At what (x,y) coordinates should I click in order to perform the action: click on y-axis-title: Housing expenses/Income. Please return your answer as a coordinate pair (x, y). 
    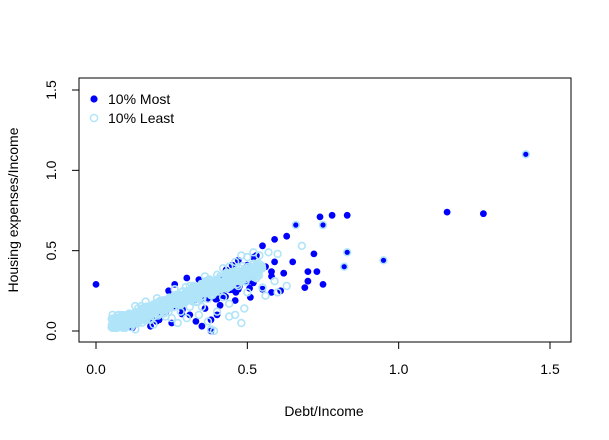
    Looking at the image, I should click on (13, 209).